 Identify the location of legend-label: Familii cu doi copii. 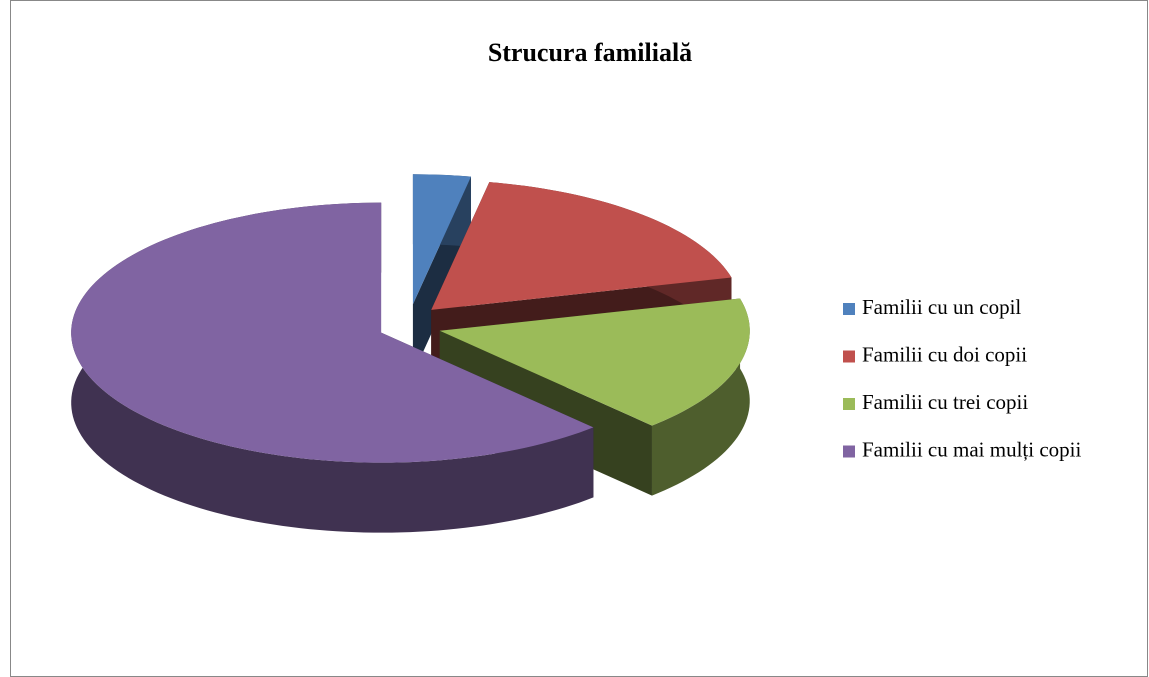
(944, 354).